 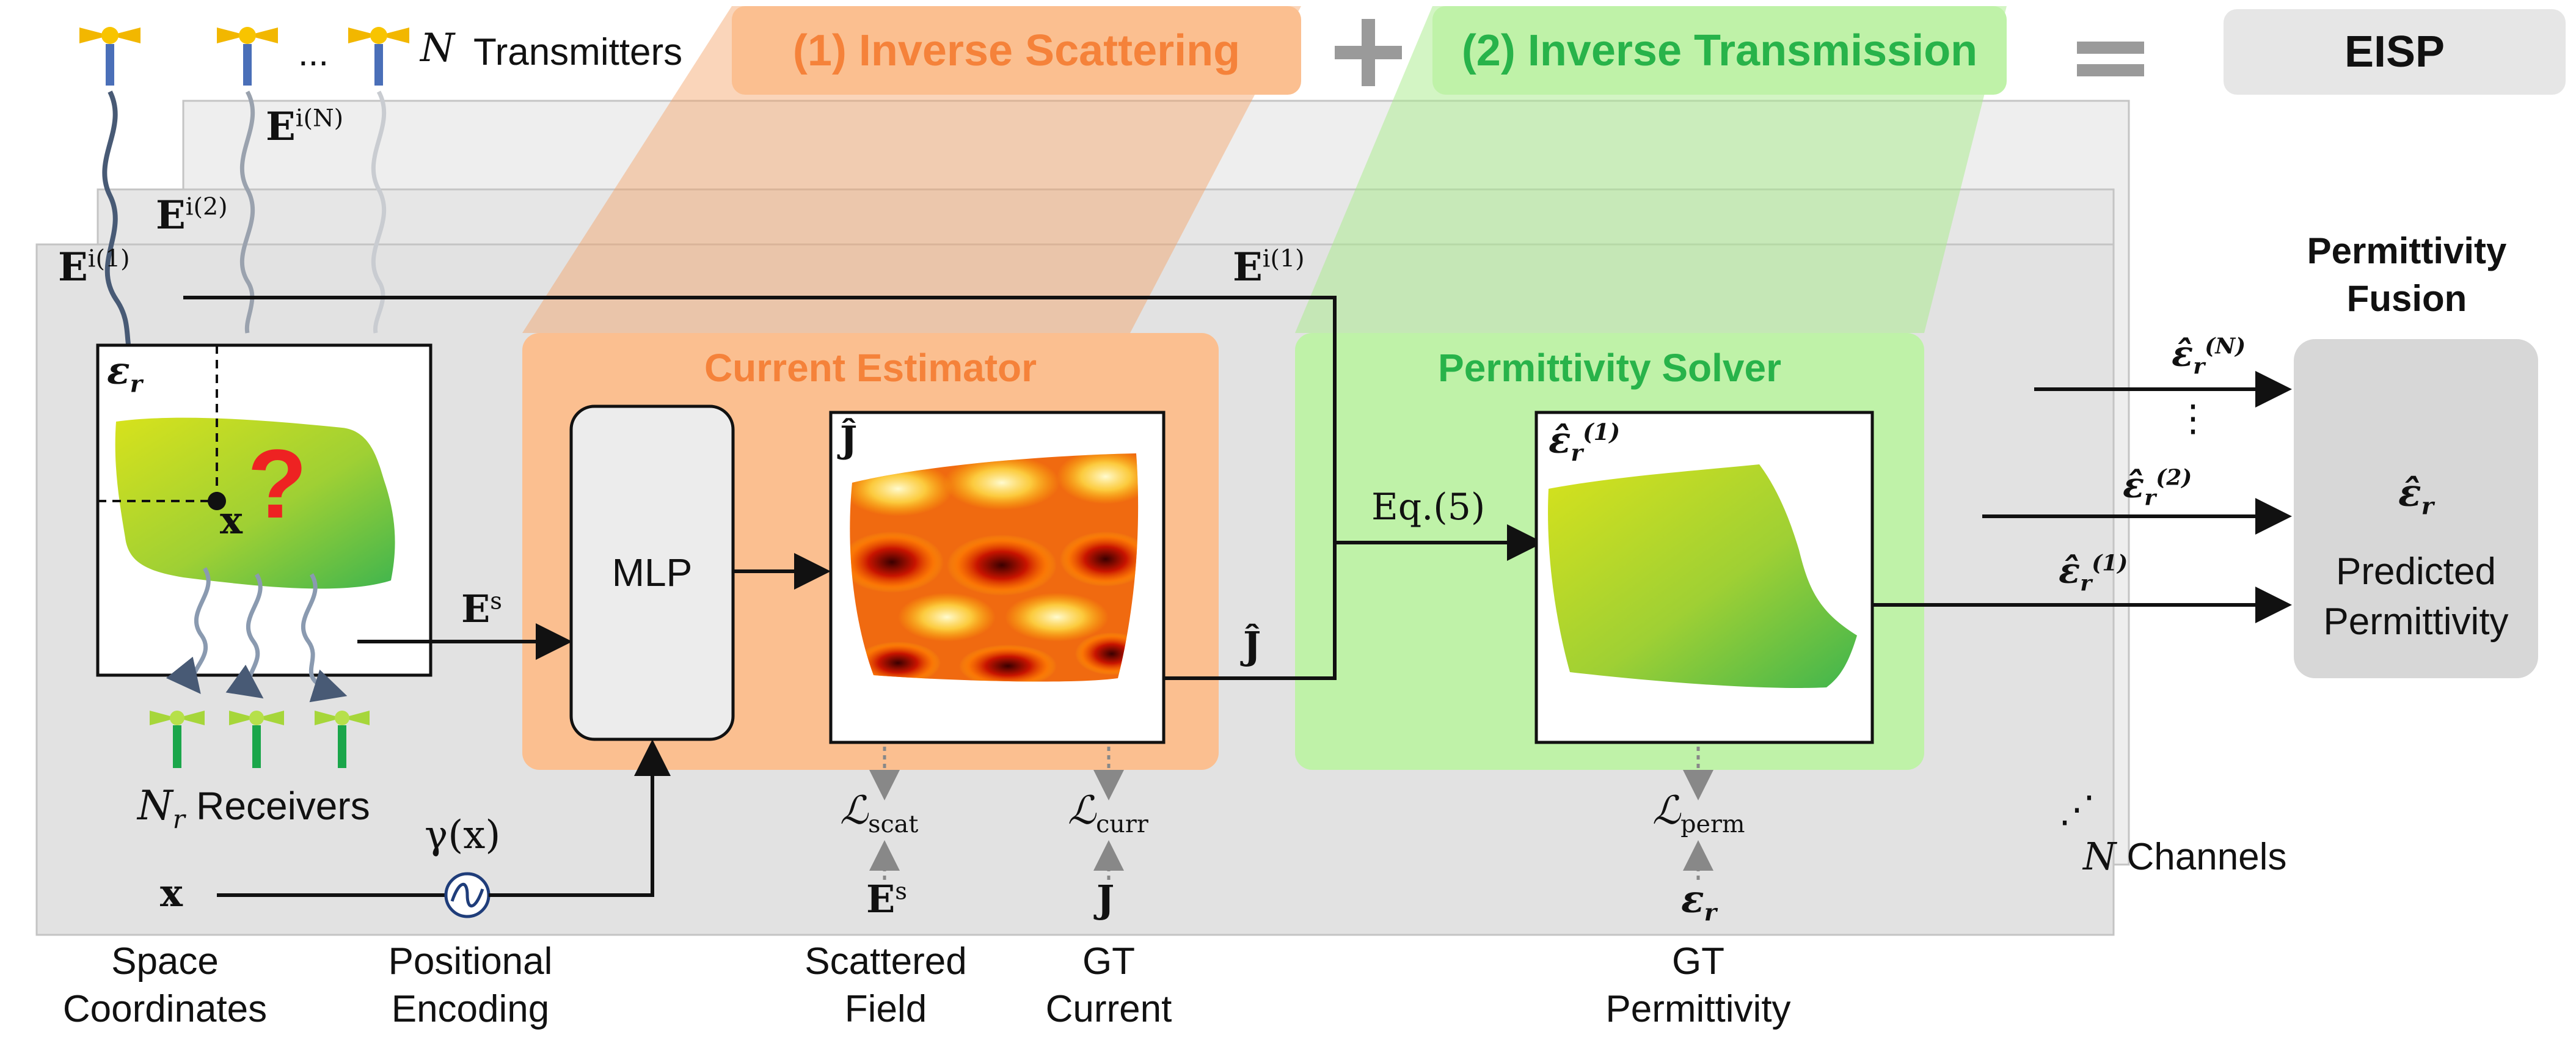 I want to click on incident-2-label: Ei(2), so click(x=192, y=215).